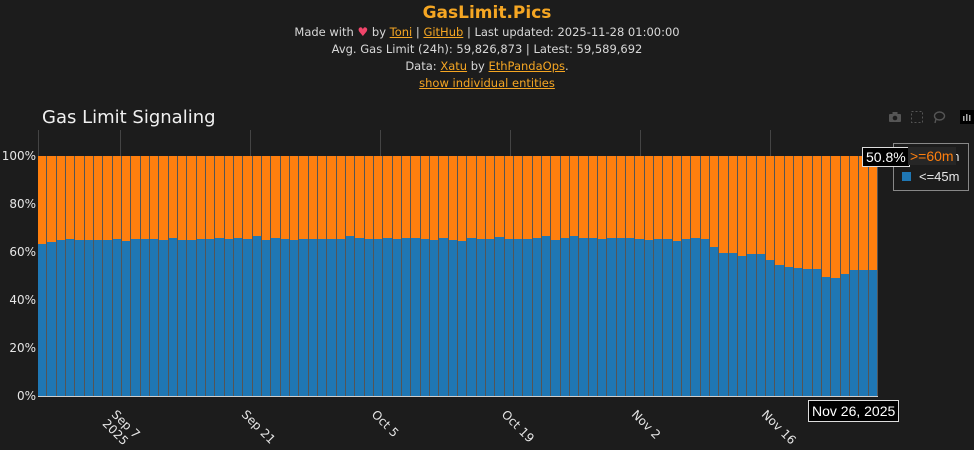  Describe the element at coordinates (917, 117) in the screenshot. I see `box-select-icon` at that location.